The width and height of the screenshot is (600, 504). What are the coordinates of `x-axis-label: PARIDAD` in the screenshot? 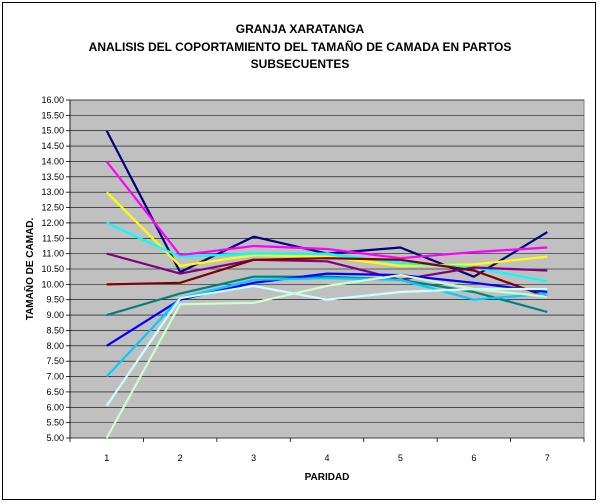 It's located at (327, 477).